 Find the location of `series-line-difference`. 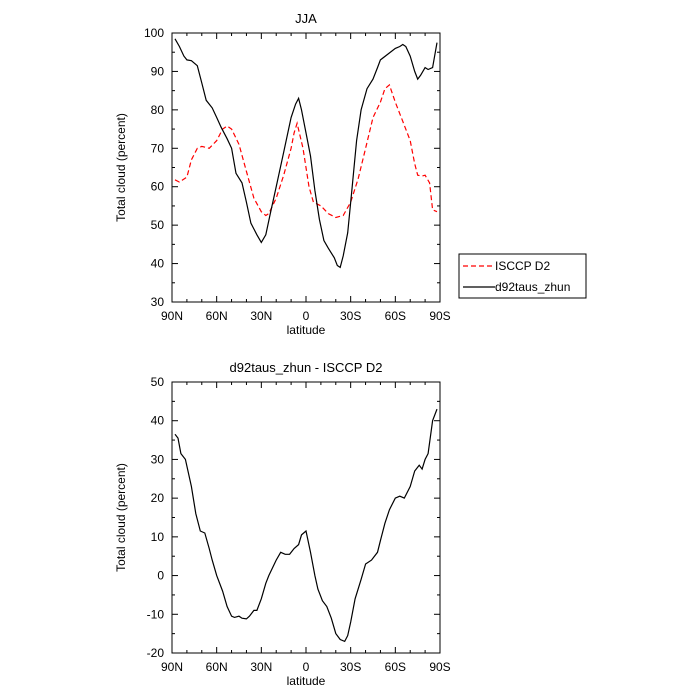

series-line-difference is located at coordinates (306, 525).